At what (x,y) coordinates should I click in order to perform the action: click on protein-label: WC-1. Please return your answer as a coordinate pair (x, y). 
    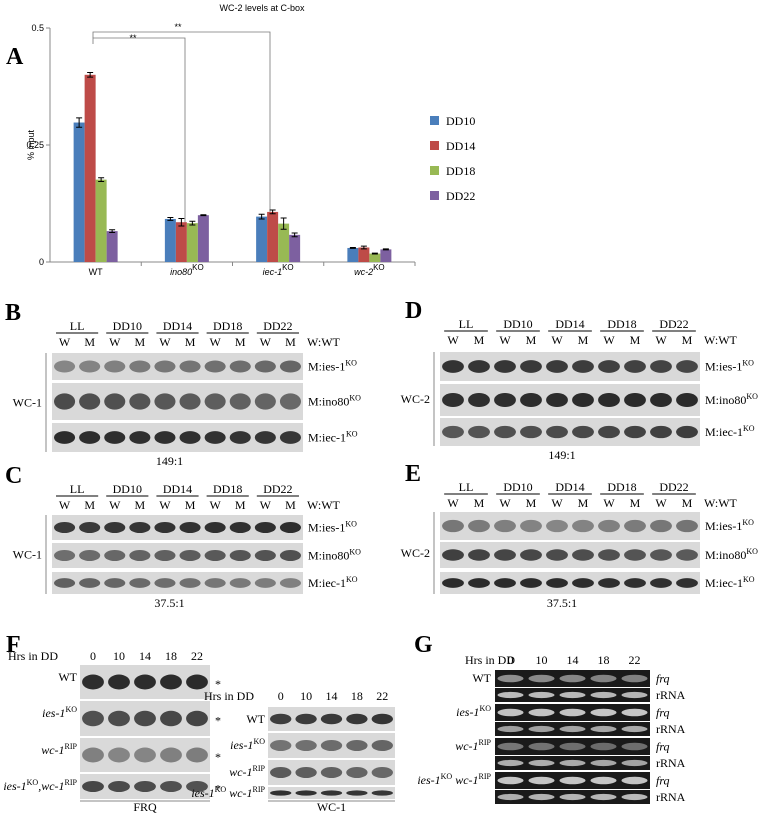
    Looking at the image, I should click on (27, 403).